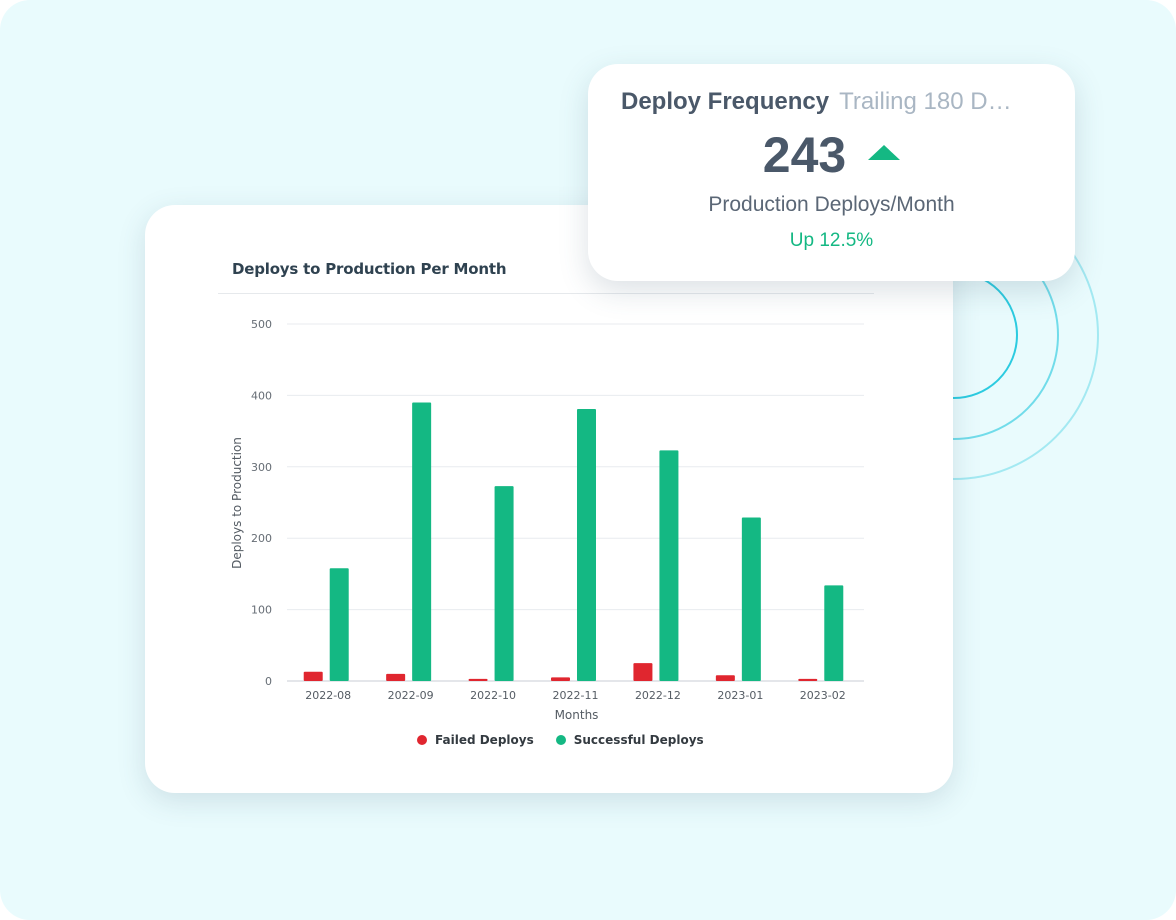 This screenshot has height=920, width=1176. Describe the element at coordinates (411, 695) in the screenshot. I see `x-tick-label: 2022-09` at that location.